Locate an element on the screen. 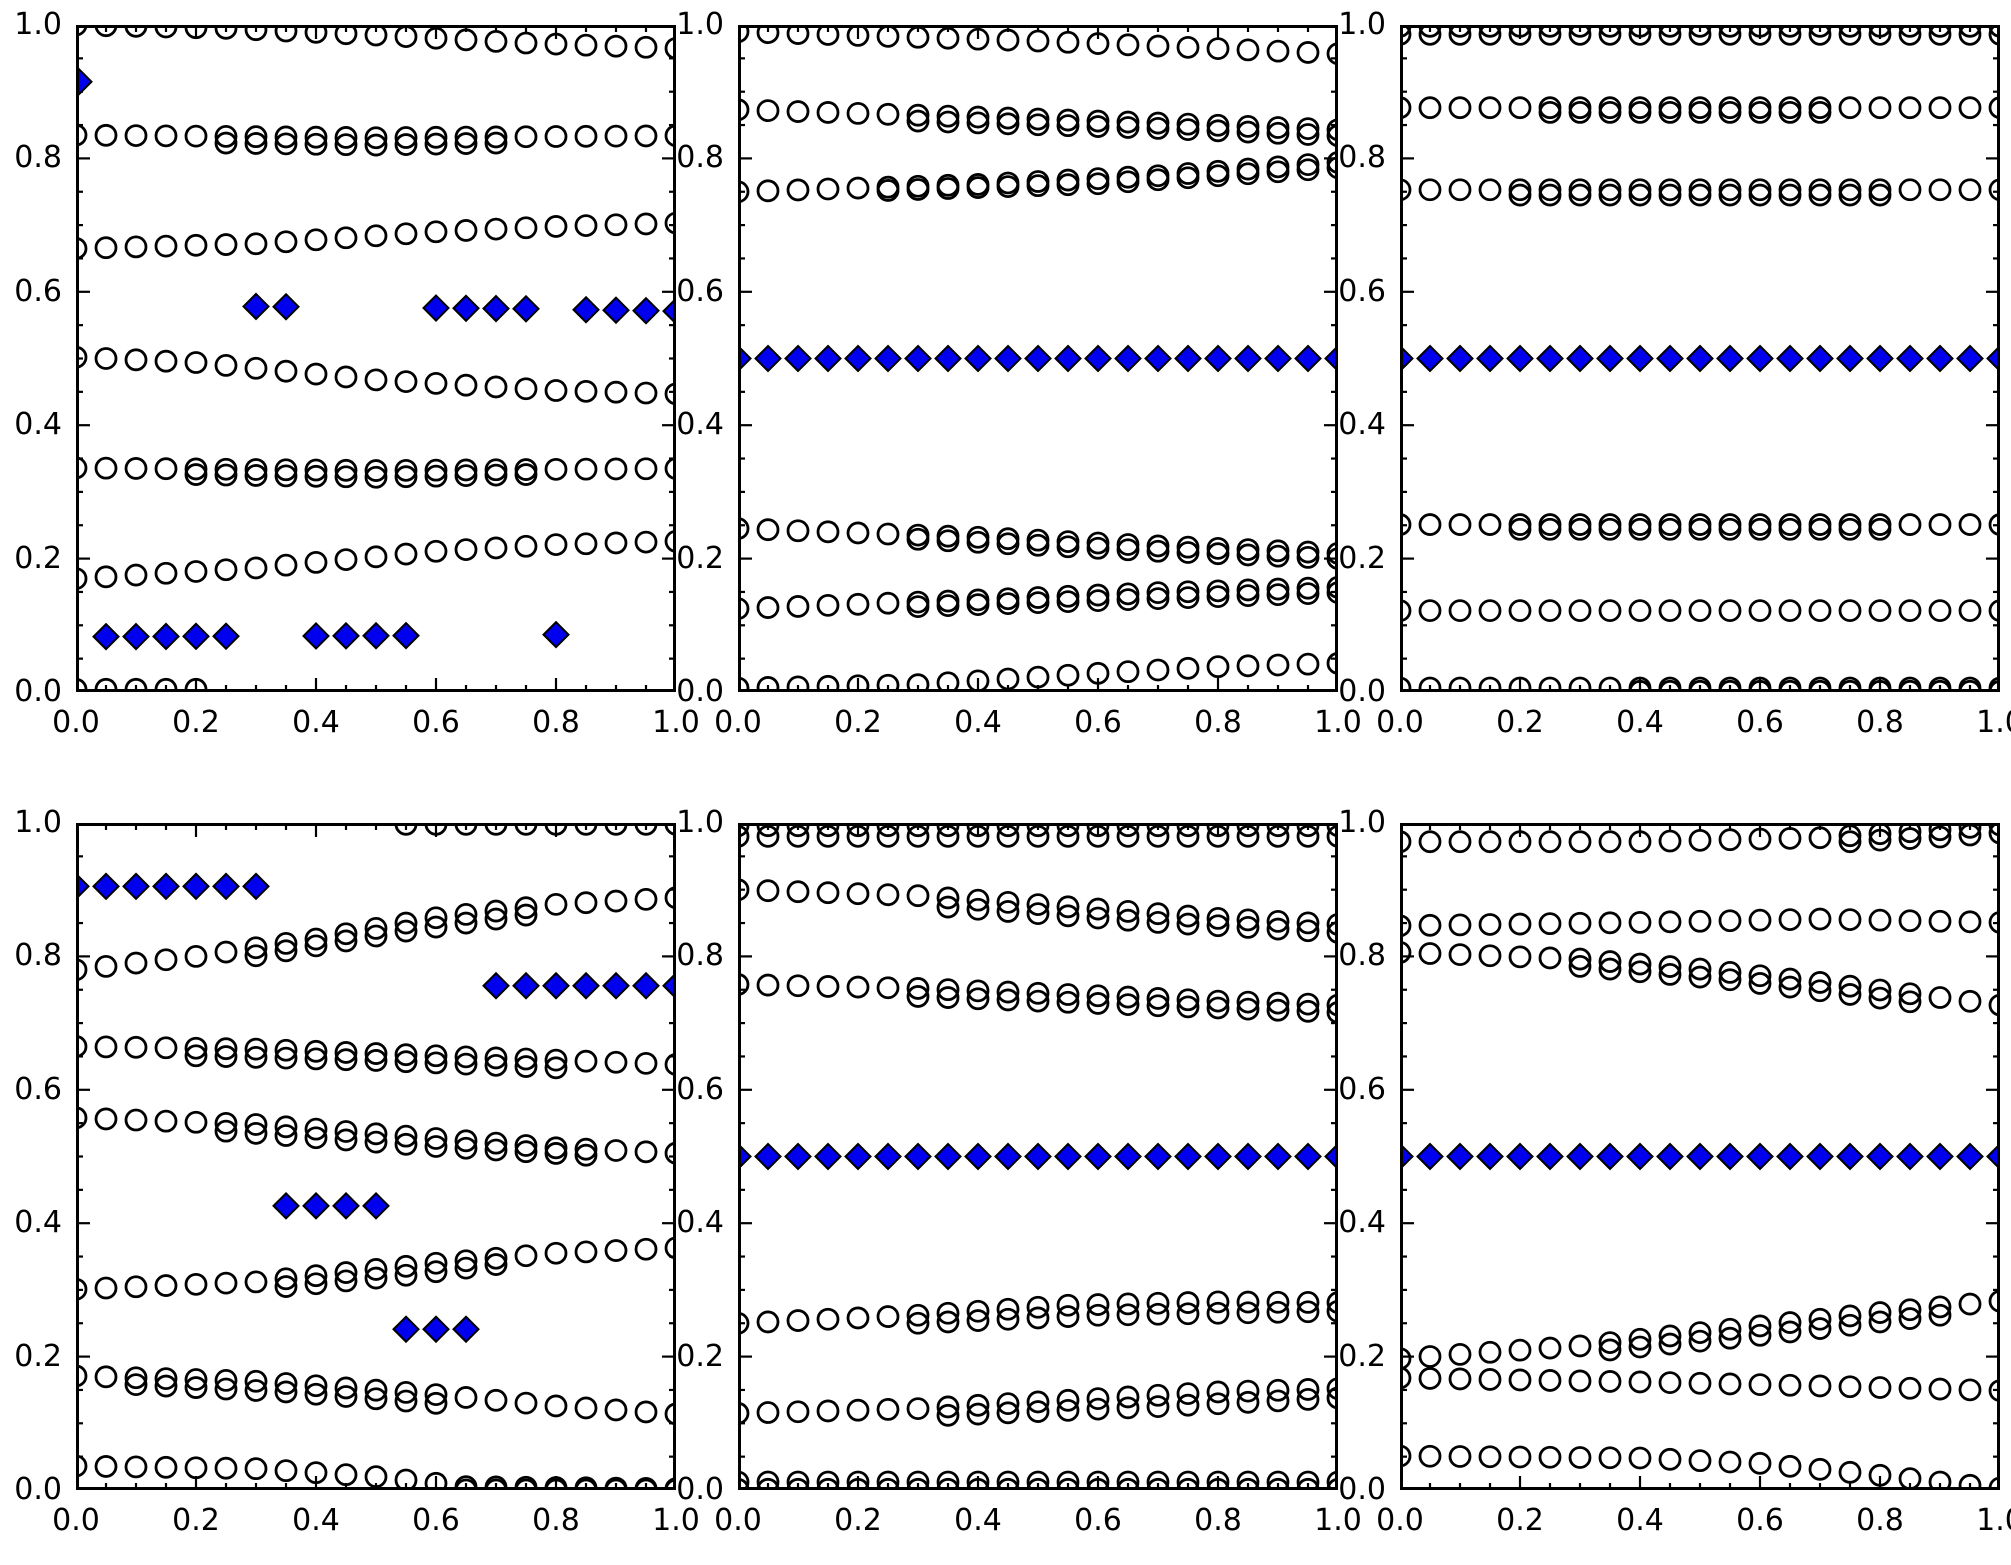 This screenshot has height=1565, width=2011. subplot-top-left is located at coordinates (376, 358).